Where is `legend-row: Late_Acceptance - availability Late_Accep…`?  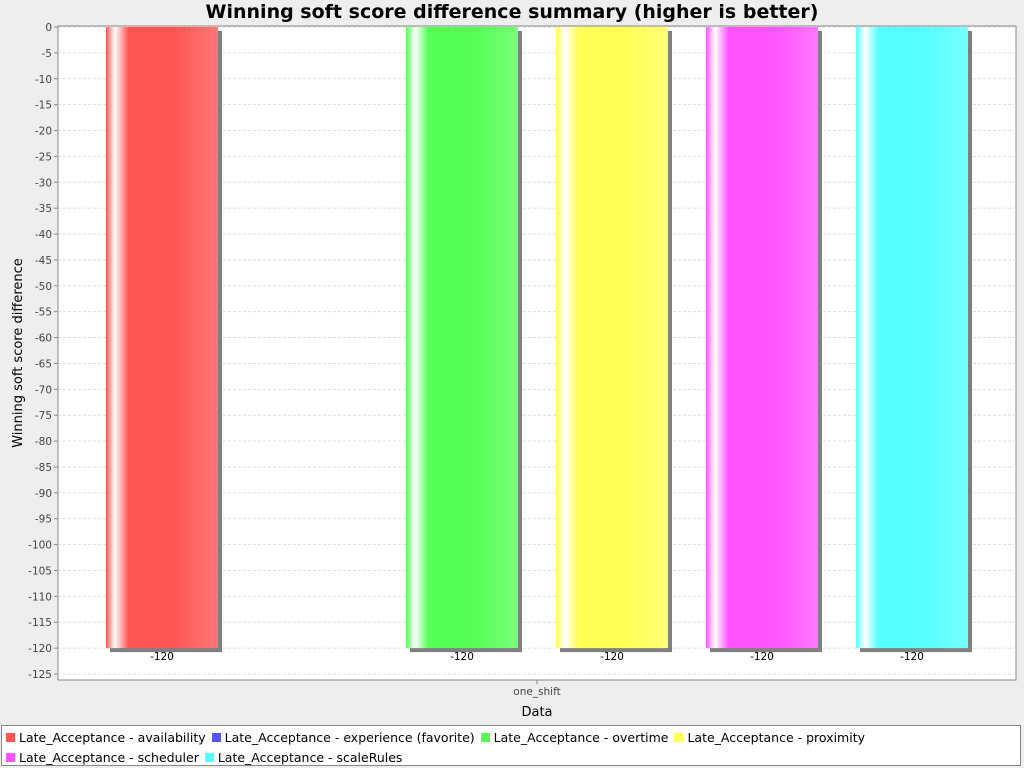 legend-row: Late_Acceptance - availability Late_Accep… is located at coordinates (511, 747).